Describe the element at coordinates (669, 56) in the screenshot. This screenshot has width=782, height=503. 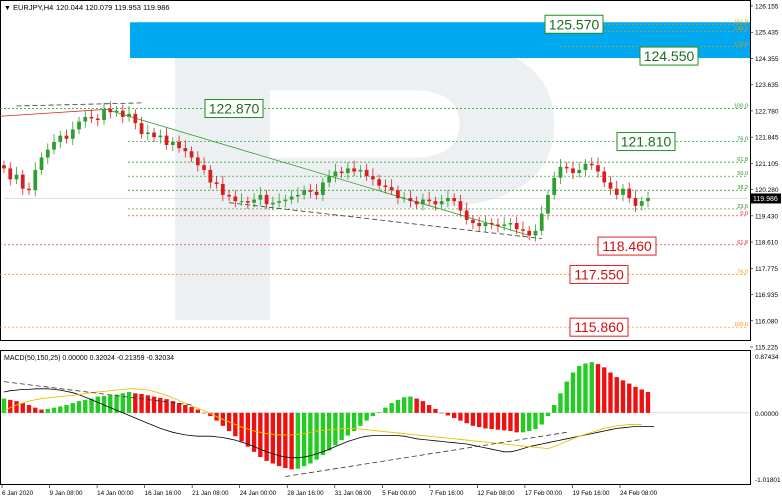
I see `price-label: 124.550` at that location.